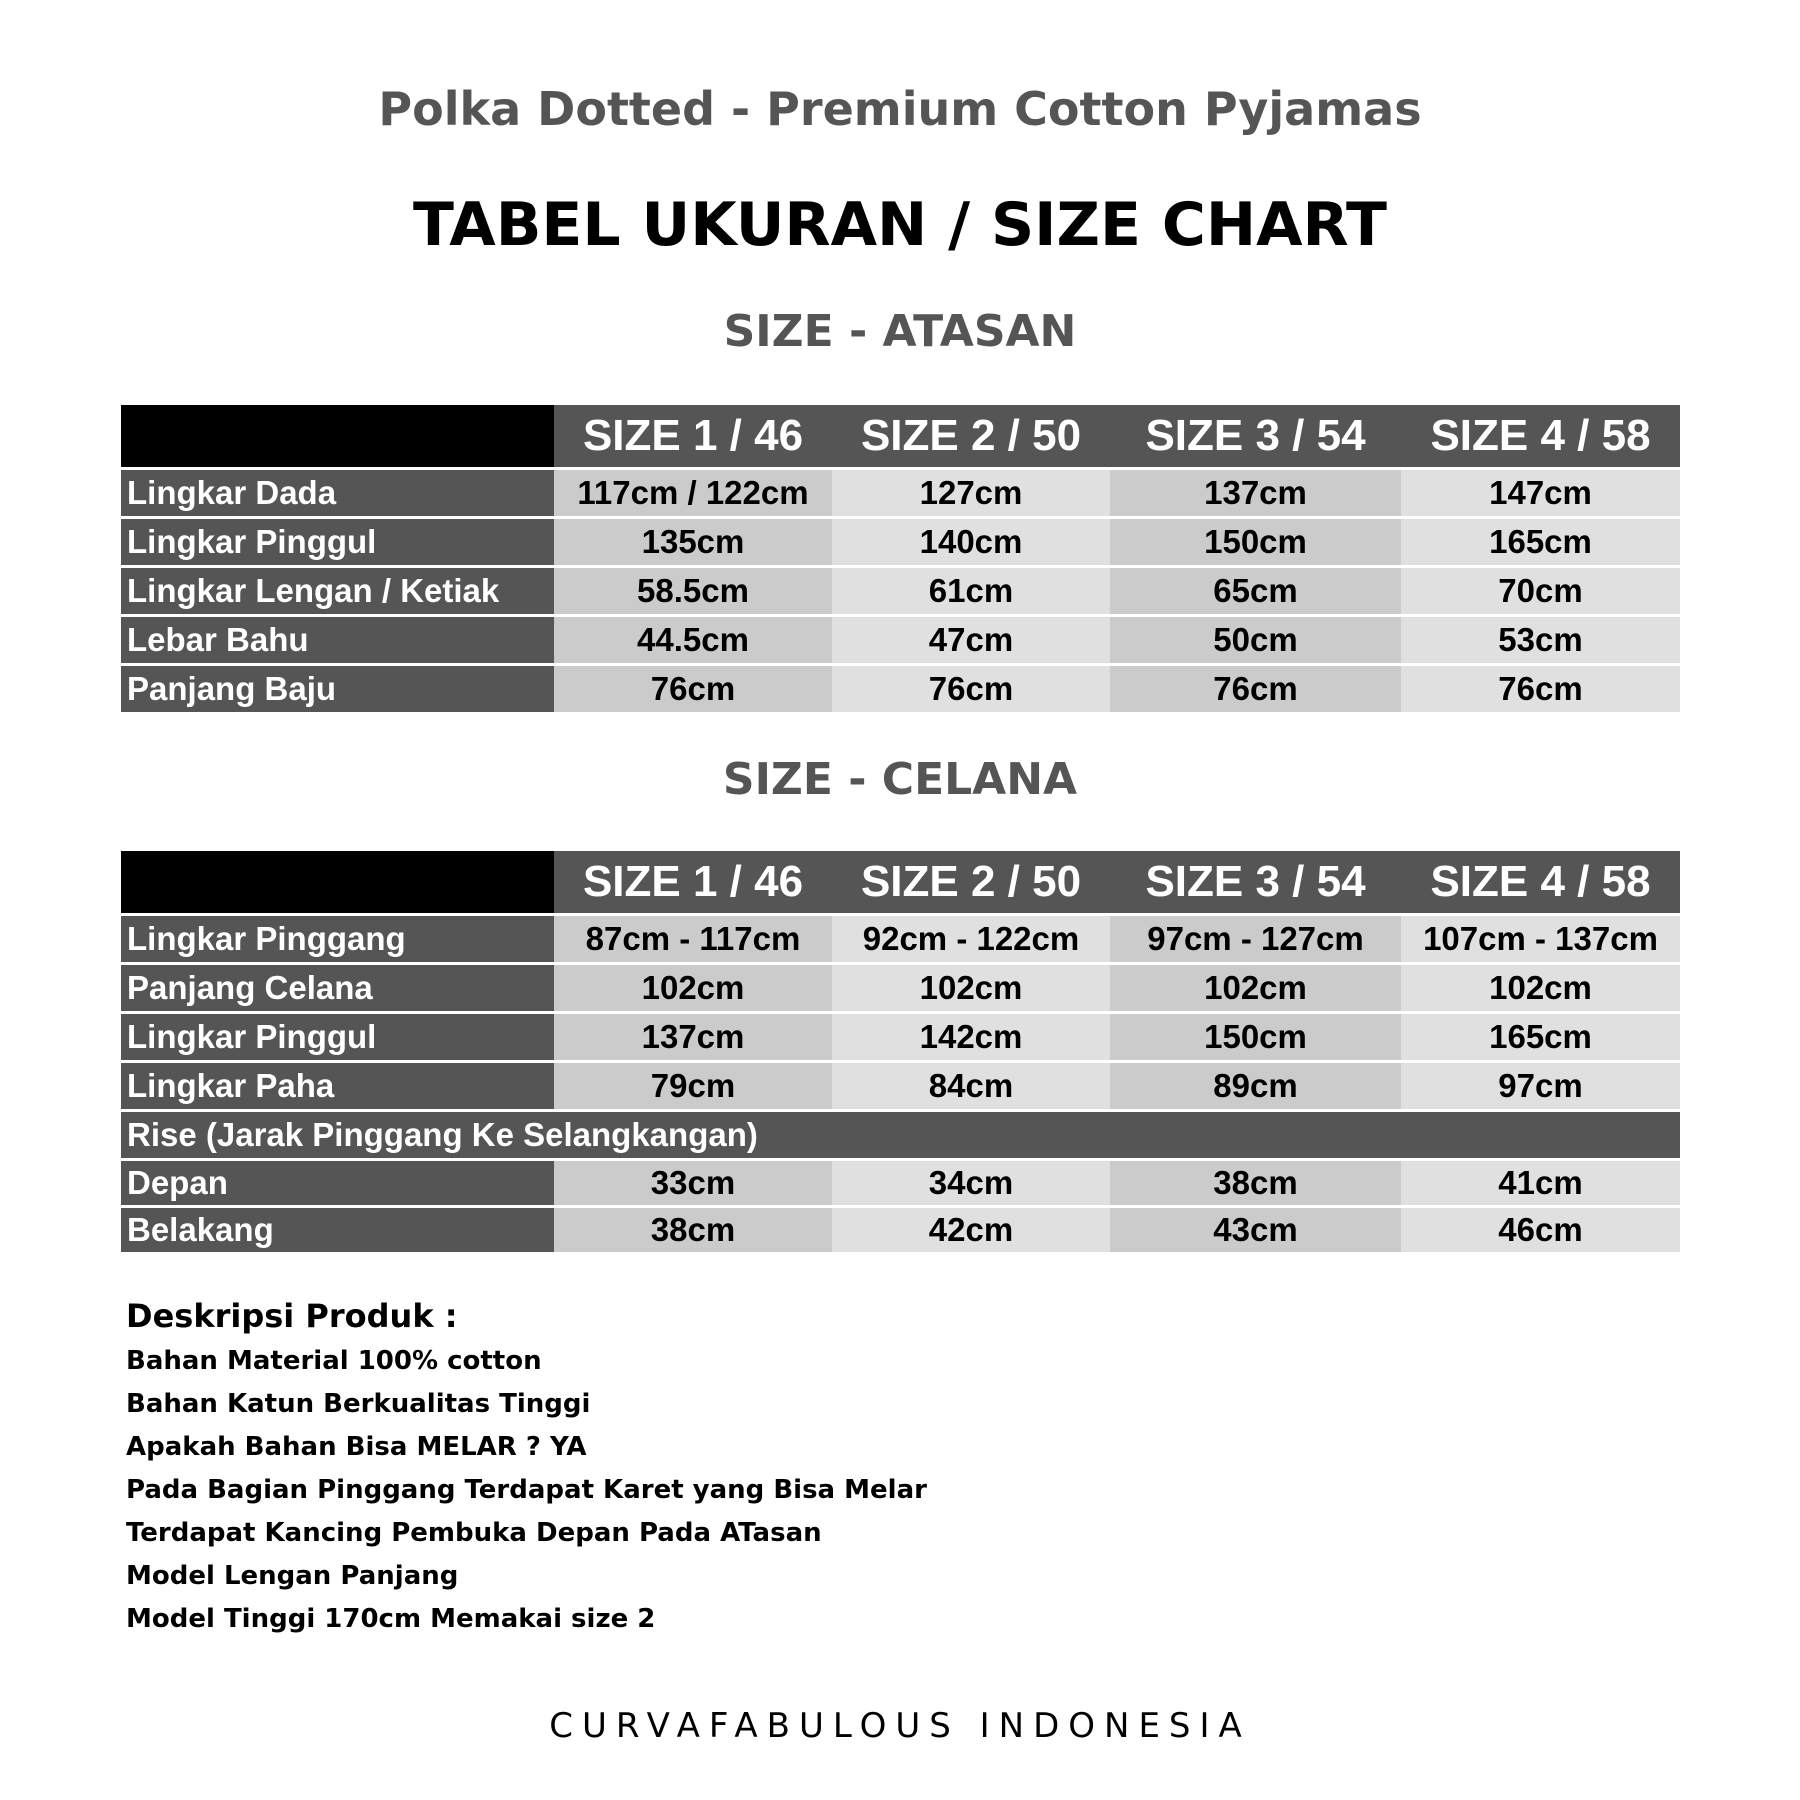 Image resolution: width=1800 pixels, height=1800 pixels. Describe the element at coordinates (1540, 939) in the screenshot. I see `size-value: 107cm - 137cm` at that location.